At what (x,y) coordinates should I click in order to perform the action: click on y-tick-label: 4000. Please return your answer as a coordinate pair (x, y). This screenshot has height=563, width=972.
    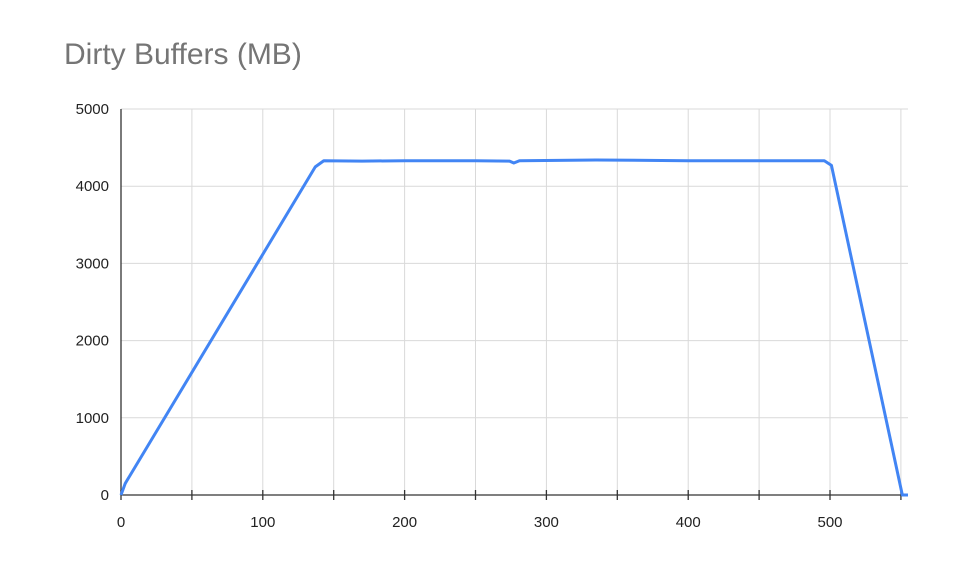
    Looking at the image, I should click on (92, 186).